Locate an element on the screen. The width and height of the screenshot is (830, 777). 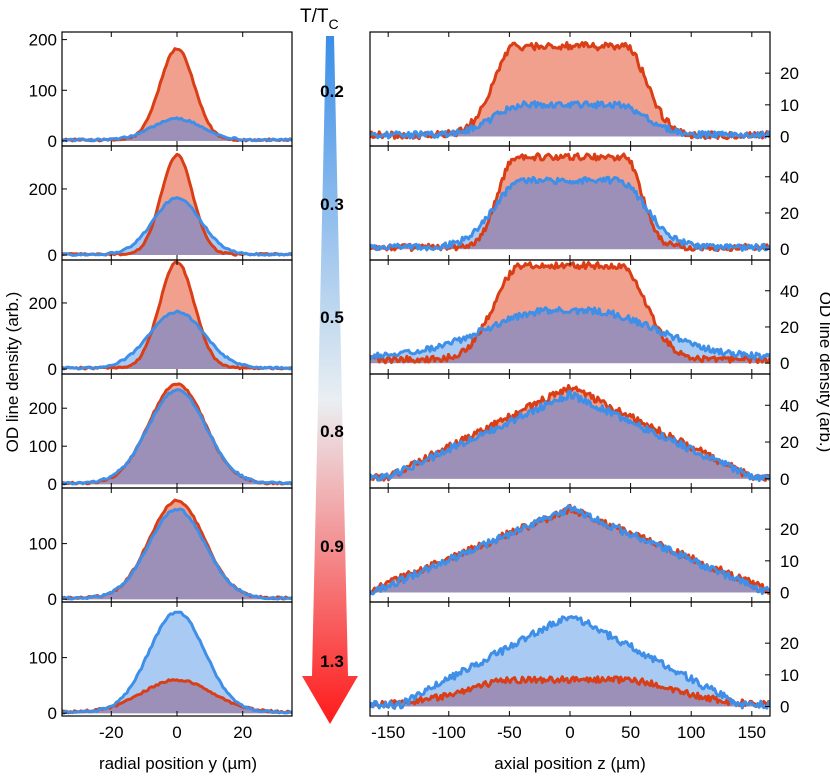
panel-axial-0.8: 0 20 40 is located at coordinates (584, 431).